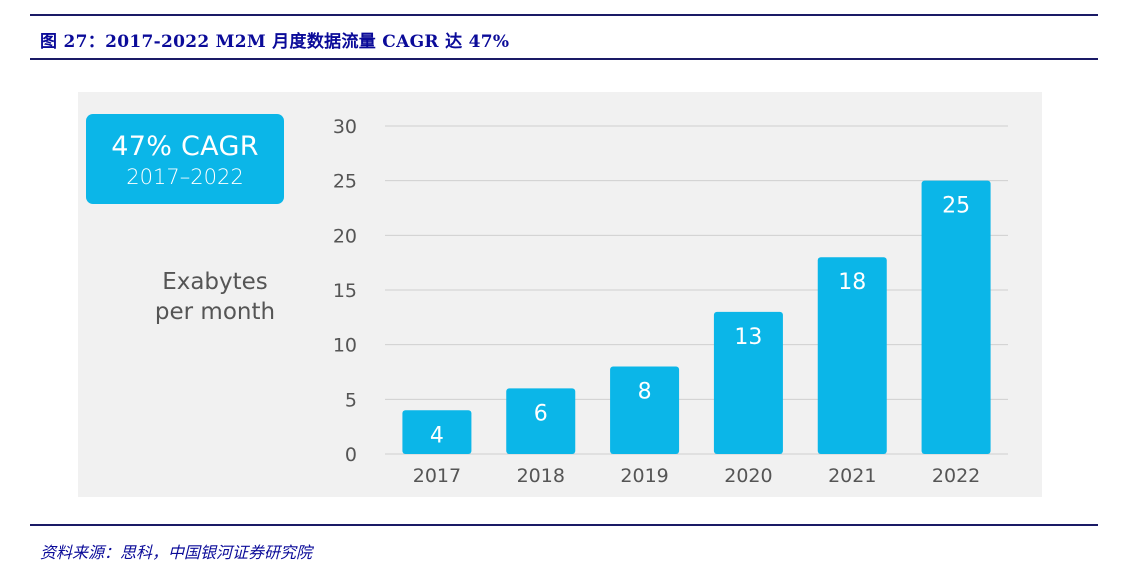  Describe the element at coordinates (852, 355) in the screenshot. I see `bar-2021` at that location.